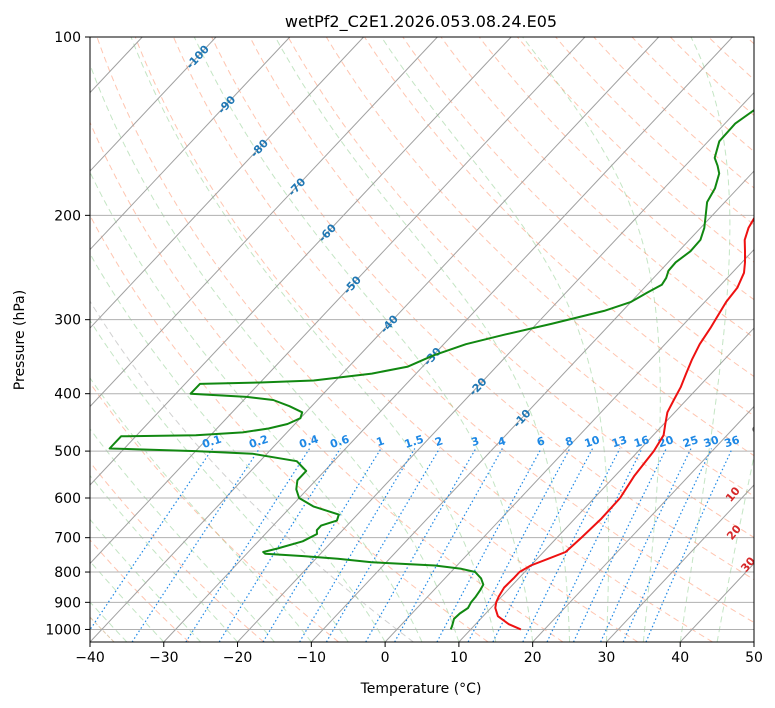 The width and height of the screenshot is (775, 708). Describe the element at coordinates (421, 22) in the screenshot. I see `chart-title: wetPf2_C2E1.2026.053.08.24.E05` at that location.